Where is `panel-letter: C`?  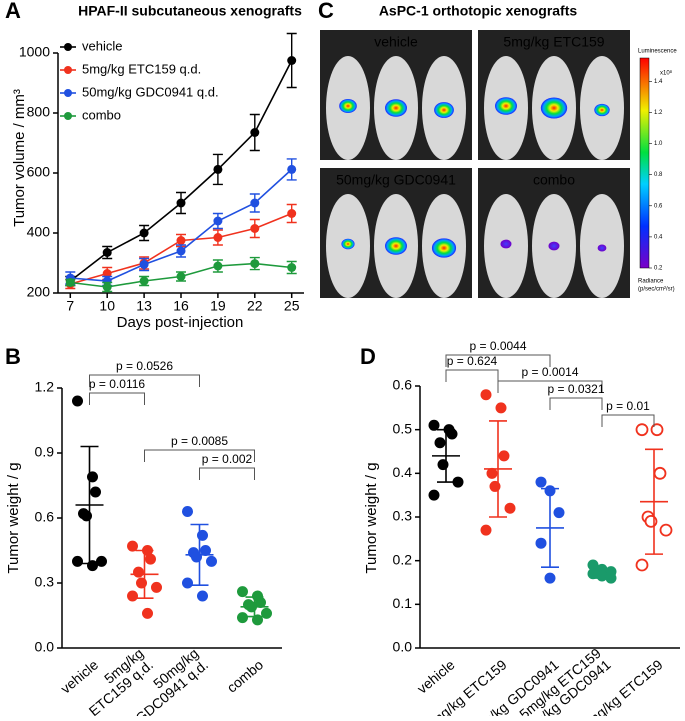
panel-letter: C is located at coordinates (326, 11).